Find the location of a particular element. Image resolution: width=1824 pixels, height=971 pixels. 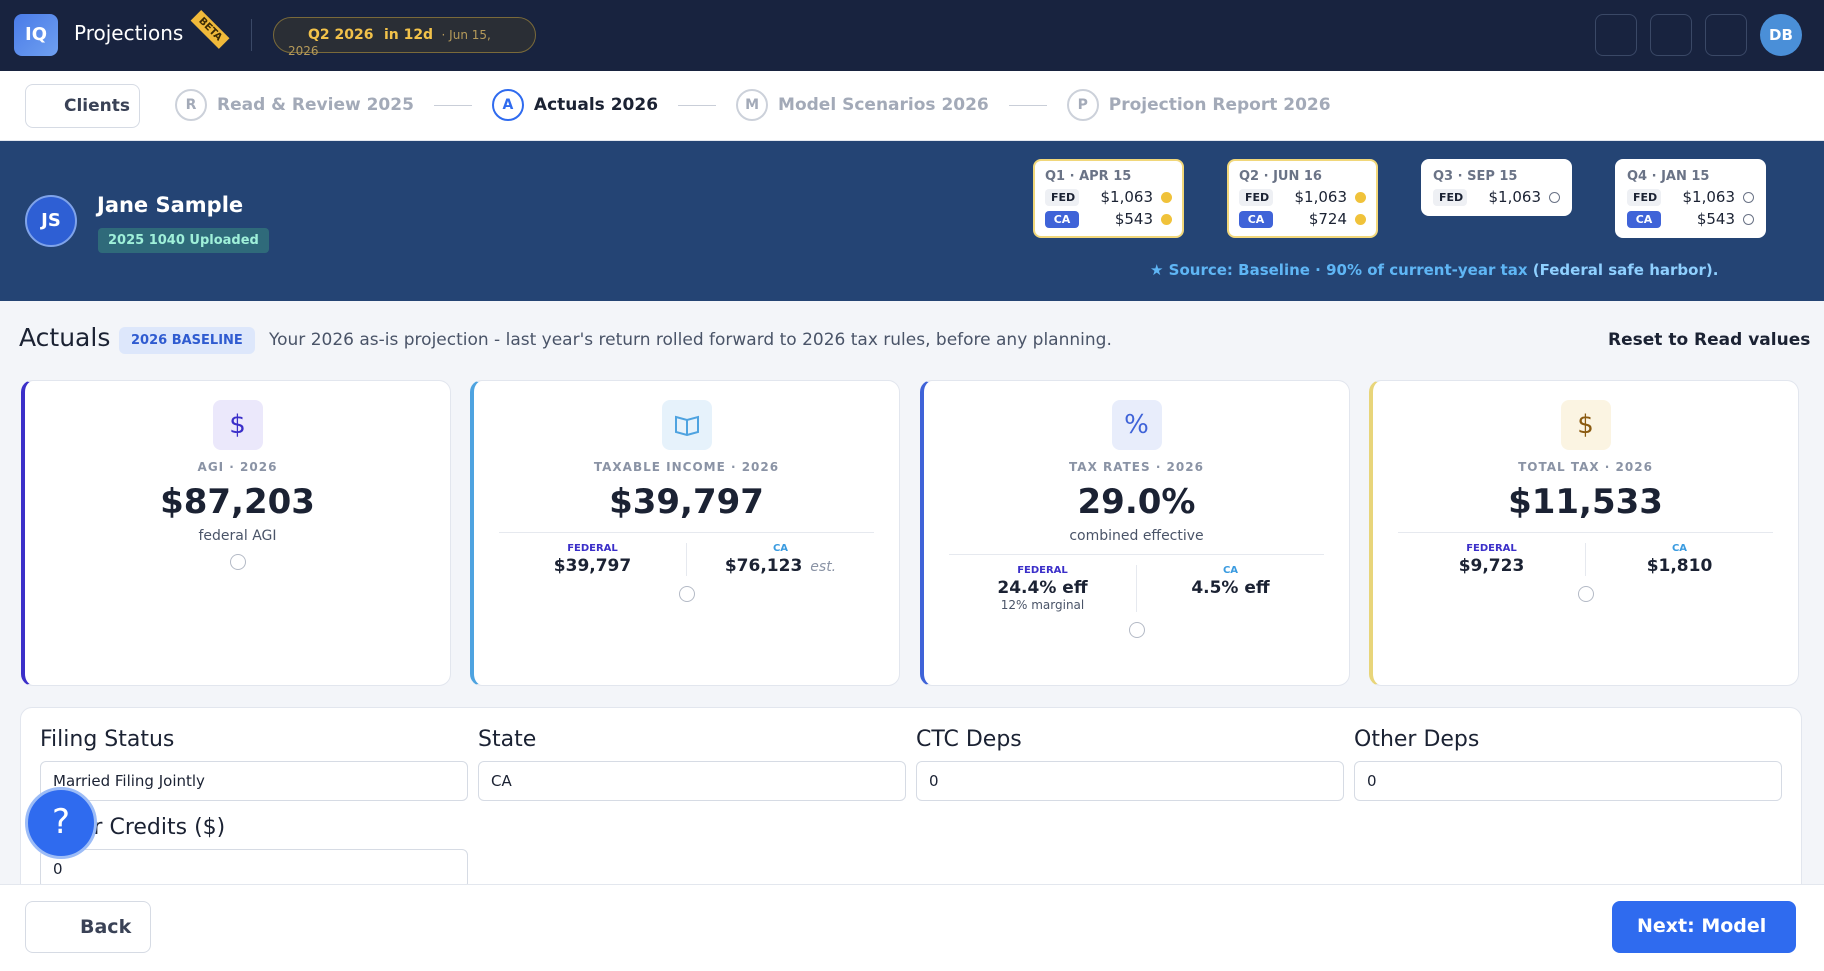

footer: Back Next: Model is located at coordinates (912, 927).